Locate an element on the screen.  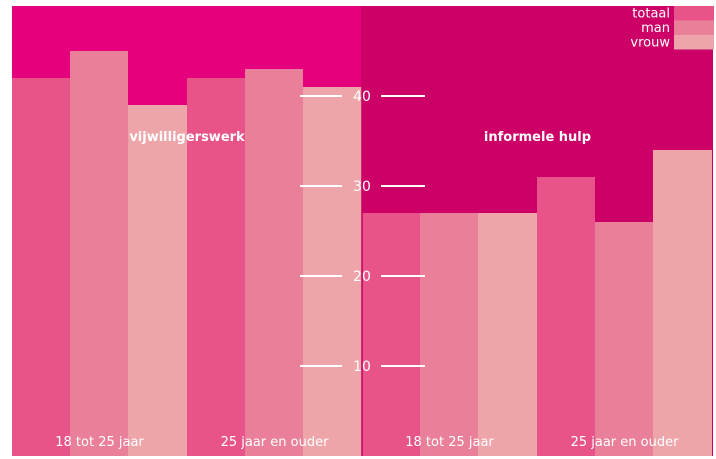
legend-swatch-totaal is located at coordinates (694, 13).